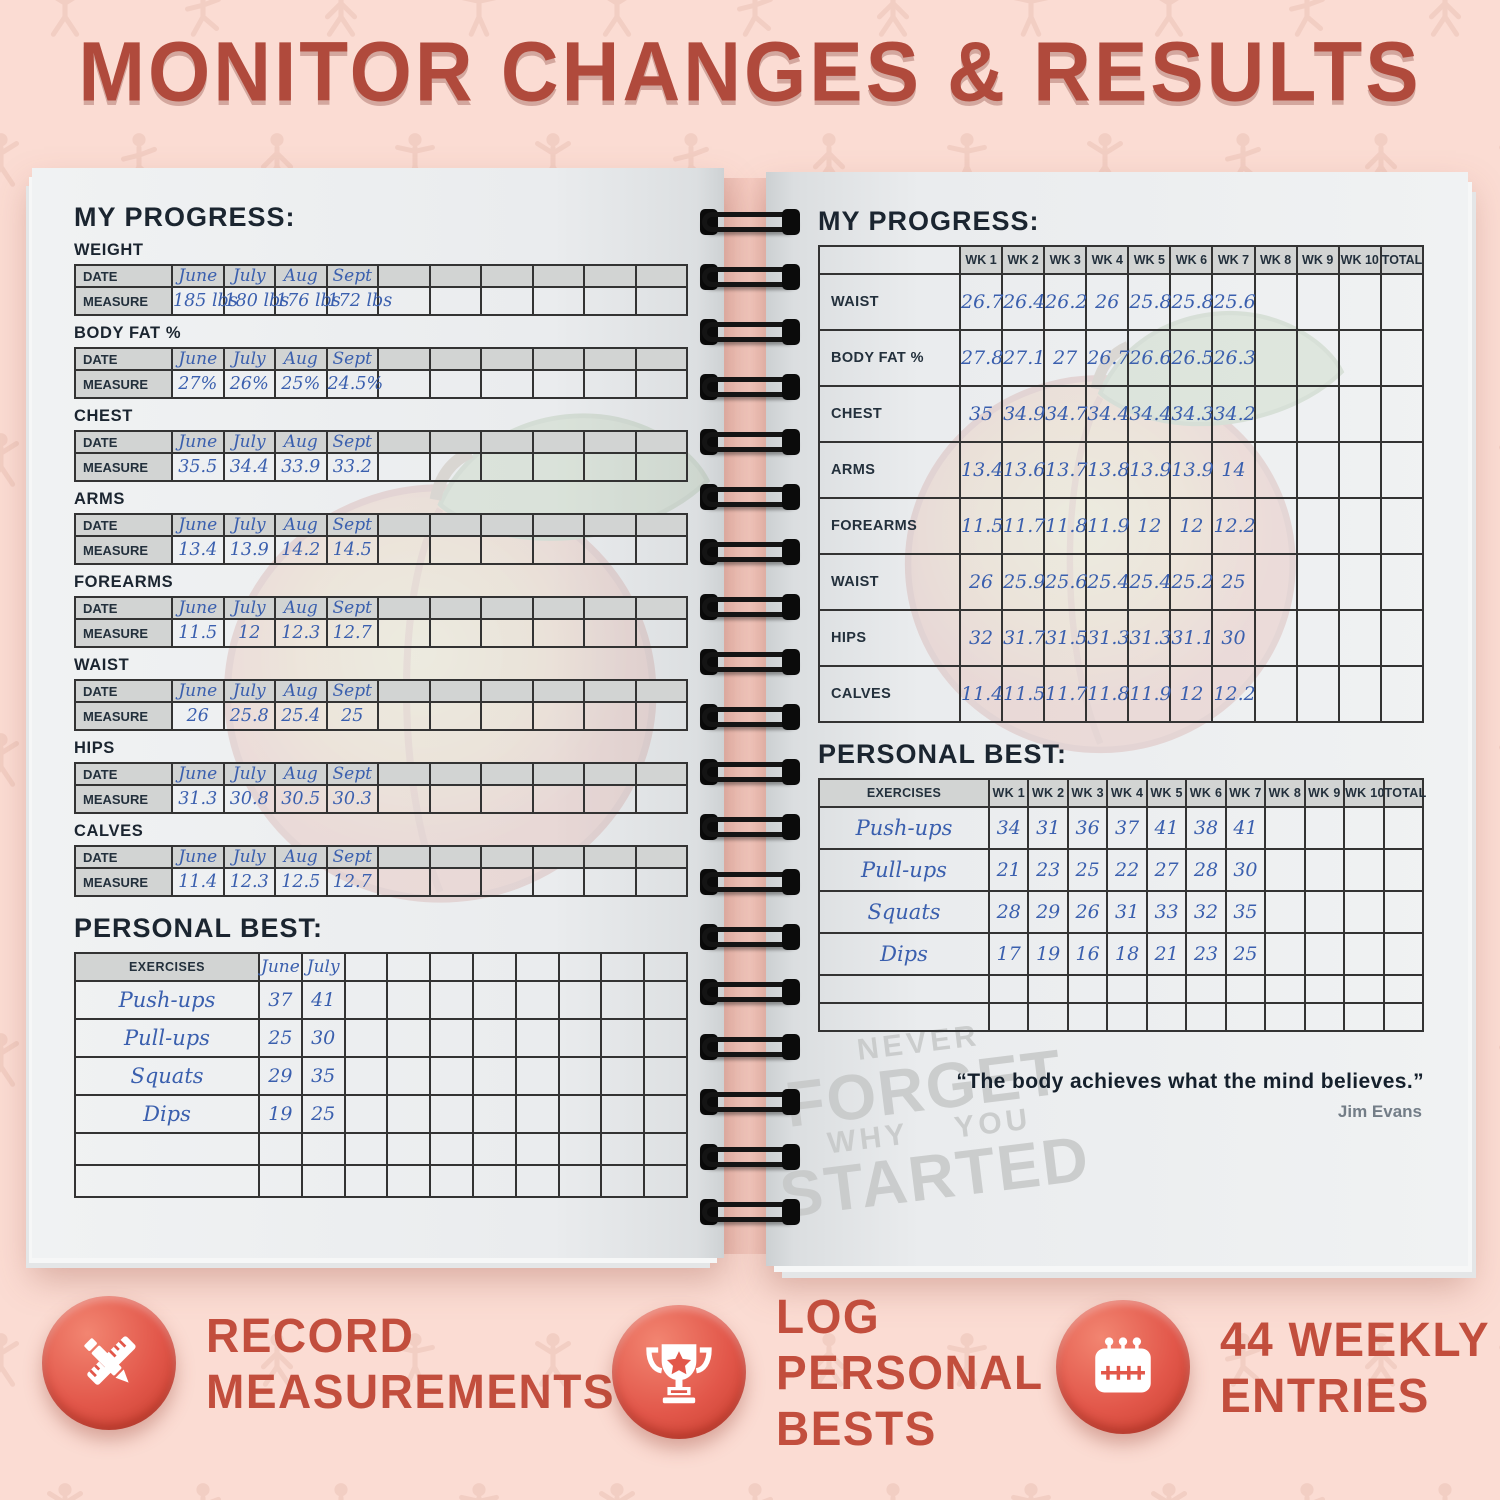  What do you see at coordinates (198, 799) in the screenshot?
I see `measure-cell: 31.3` at bounding box center [198, 799].